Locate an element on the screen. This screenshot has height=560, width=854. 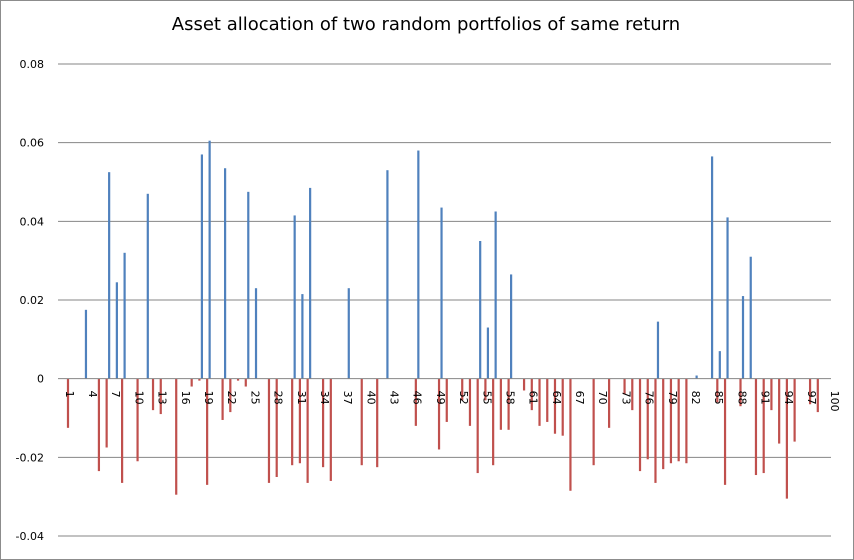
x-tick-label: 37 is located at coordinates (347, 398).